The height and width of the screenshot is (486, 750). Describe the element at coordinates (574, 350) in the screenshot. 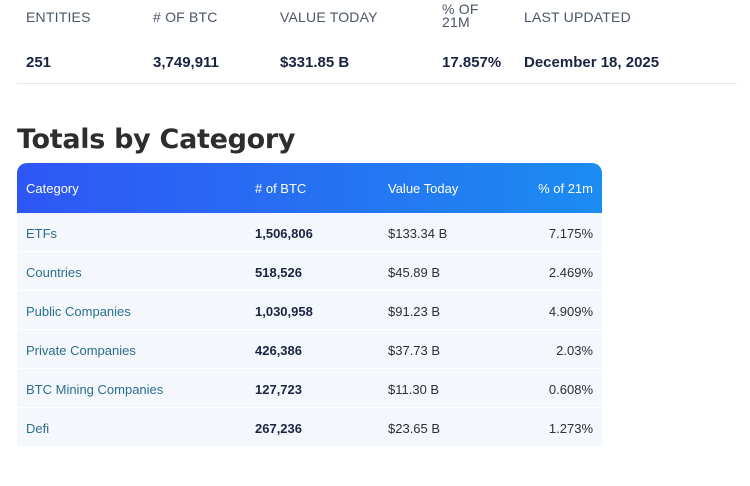

I see `percent-cell: 2.03%` at that location.